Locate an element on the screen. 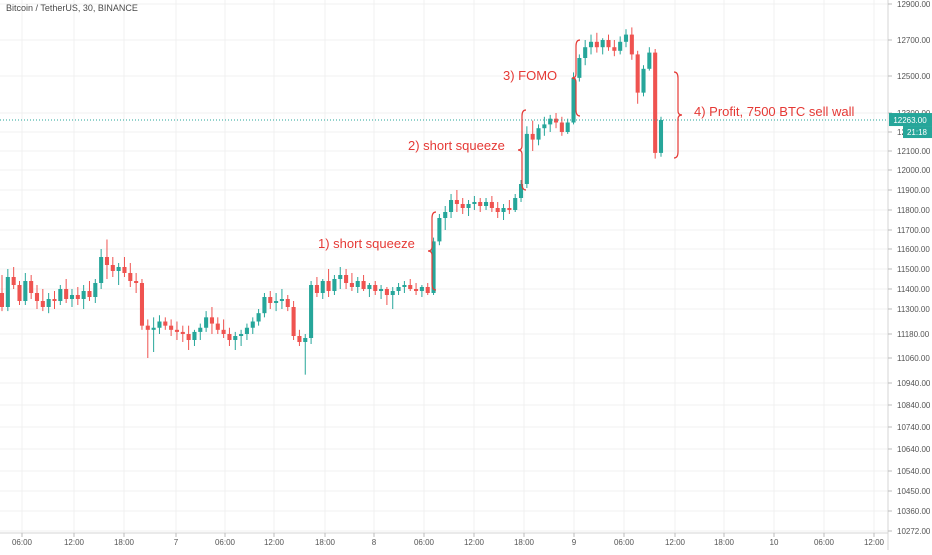 This screenshot has width=932, height=555. symbol-title: Bitcoin / TetherUS, 30, BINANCE is located at coordinates (72, 8).